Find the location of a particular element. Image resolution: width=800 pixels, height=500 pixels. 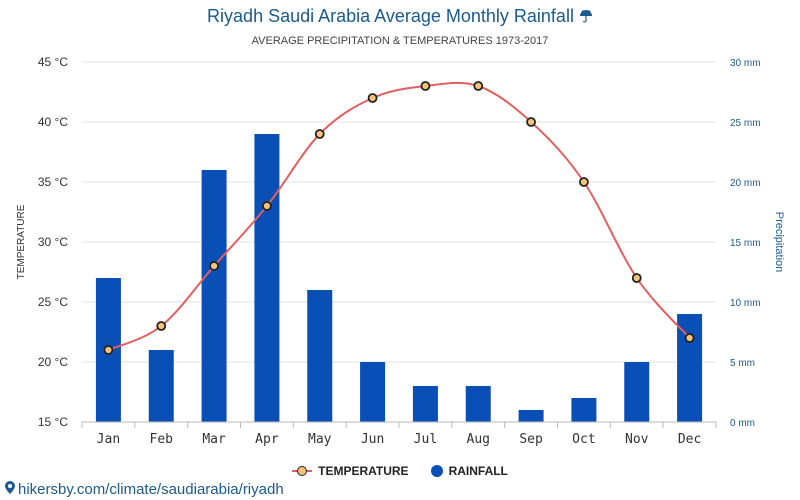

y-left-tick-label: 20 °C is located at coordinates (53, 362).